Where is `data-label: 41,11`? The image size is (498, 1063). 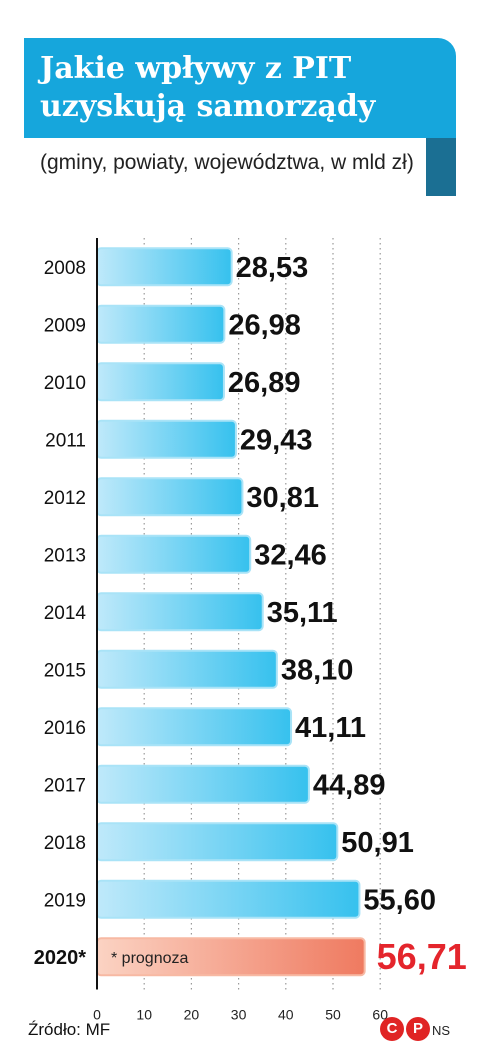 data-label: 41,11 is located at coordinates (330, 728).